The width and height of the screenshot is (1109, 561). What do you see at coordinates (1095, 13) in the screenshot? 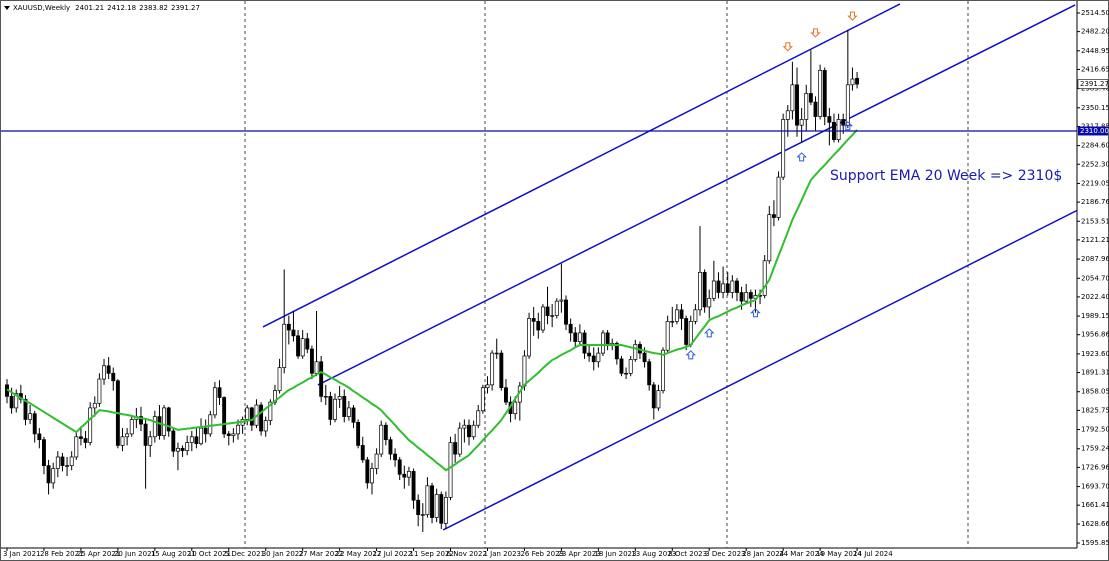
I see `y-tick-label: 2514.50` at bounding box center [1095, 13].